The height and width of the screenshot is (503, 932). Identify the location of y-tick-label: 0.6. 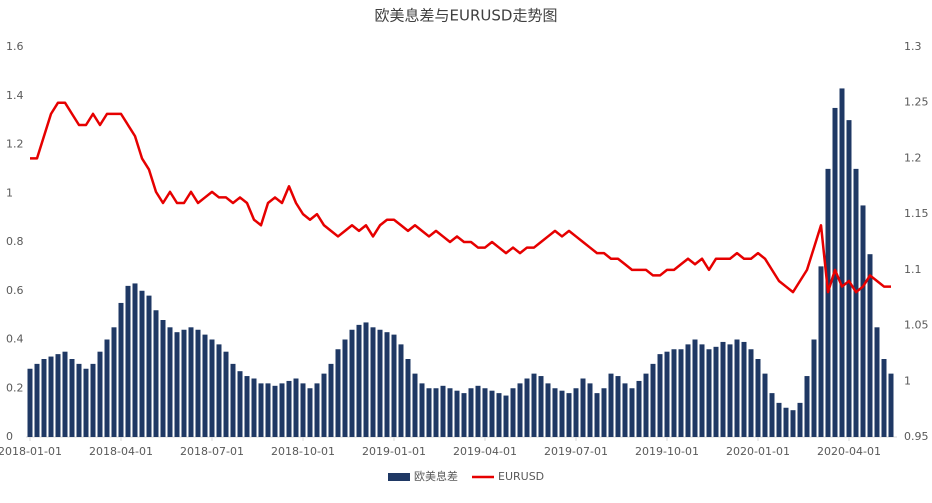
(15, 290).